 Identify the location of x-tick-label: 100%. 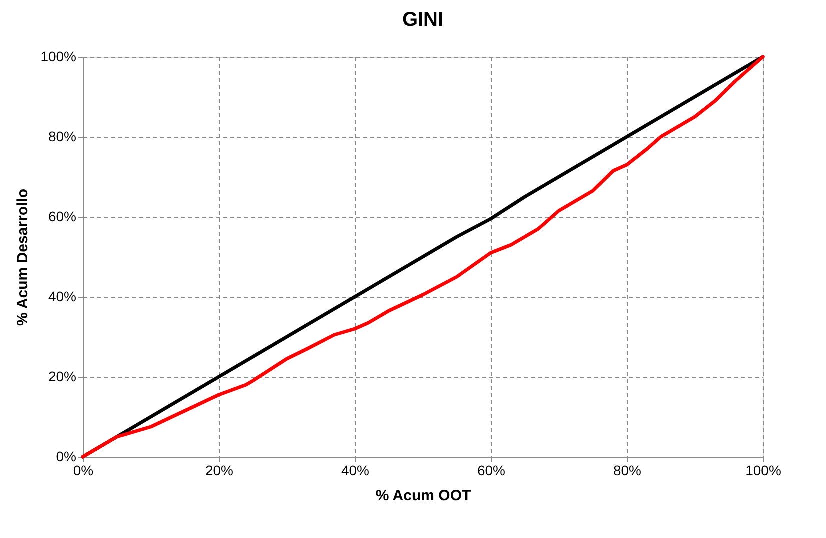
(764, 470).